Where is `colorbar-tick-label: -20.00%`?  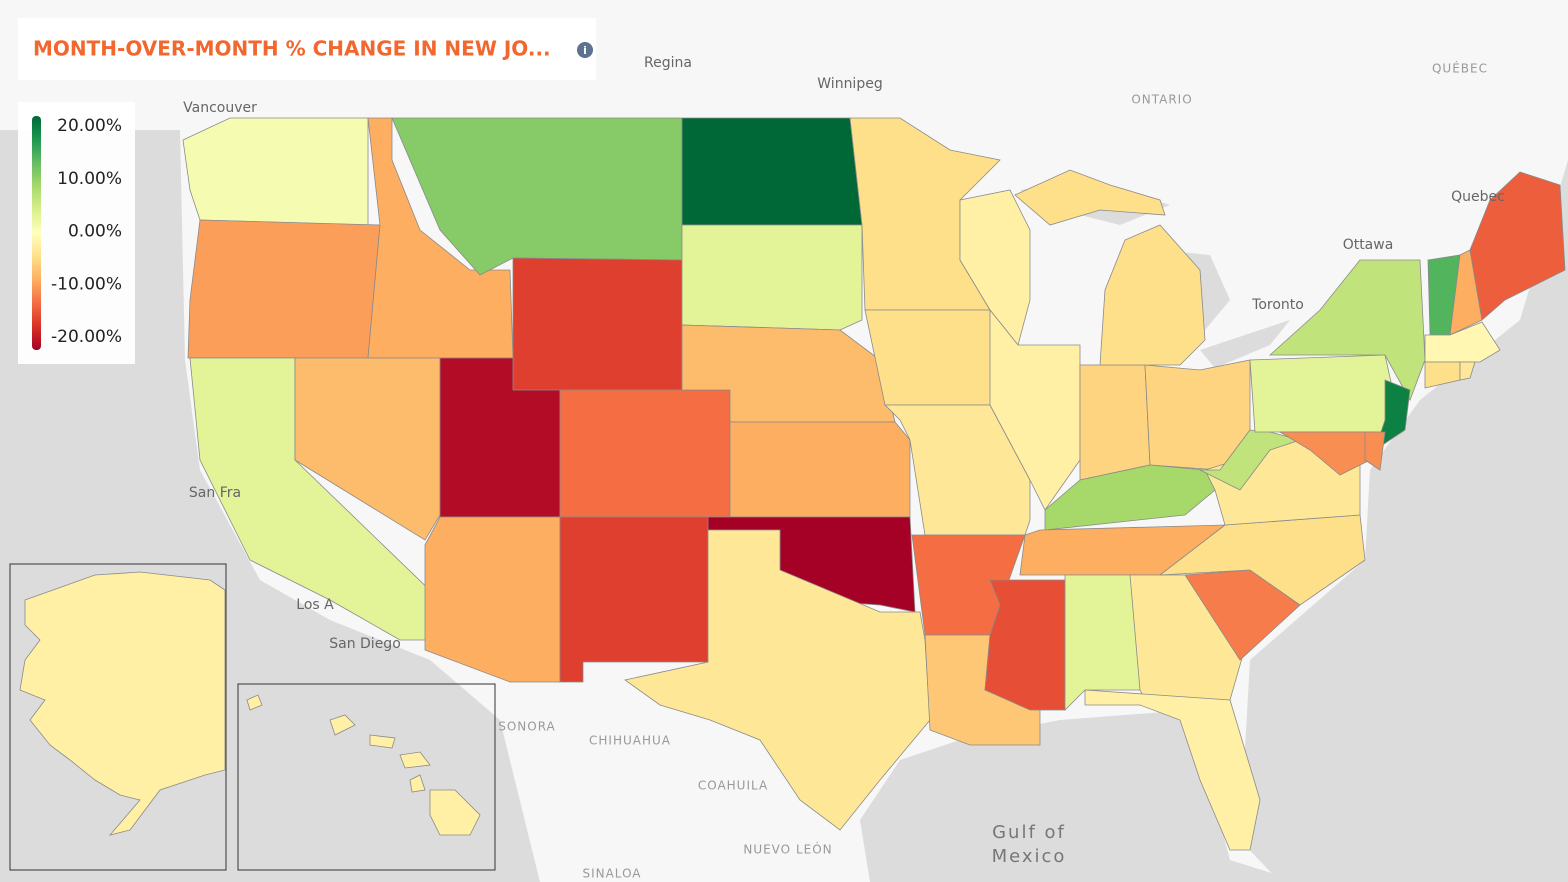
colorbar-tick-label: -20.00% is located at coordinates (86, 337).